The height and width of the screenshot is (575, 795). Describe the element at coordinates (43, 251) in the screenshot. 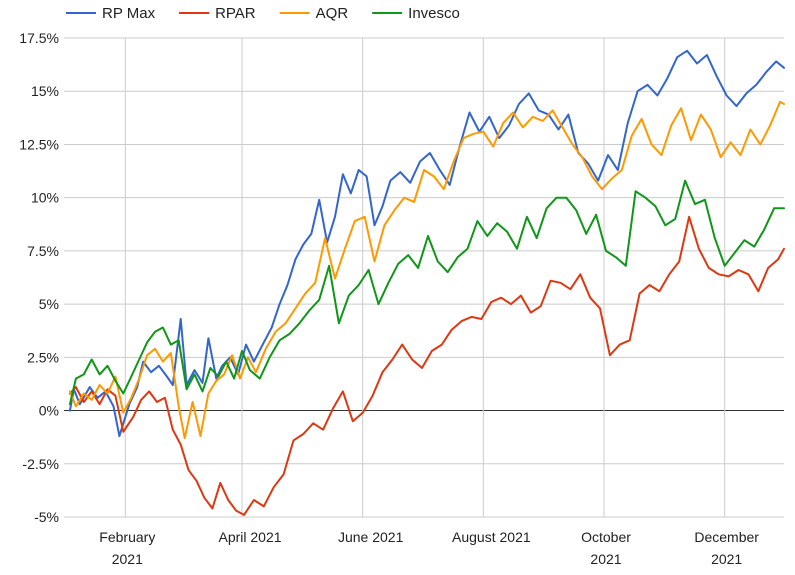

I see `y-tick-label: 7.5%` at that location.